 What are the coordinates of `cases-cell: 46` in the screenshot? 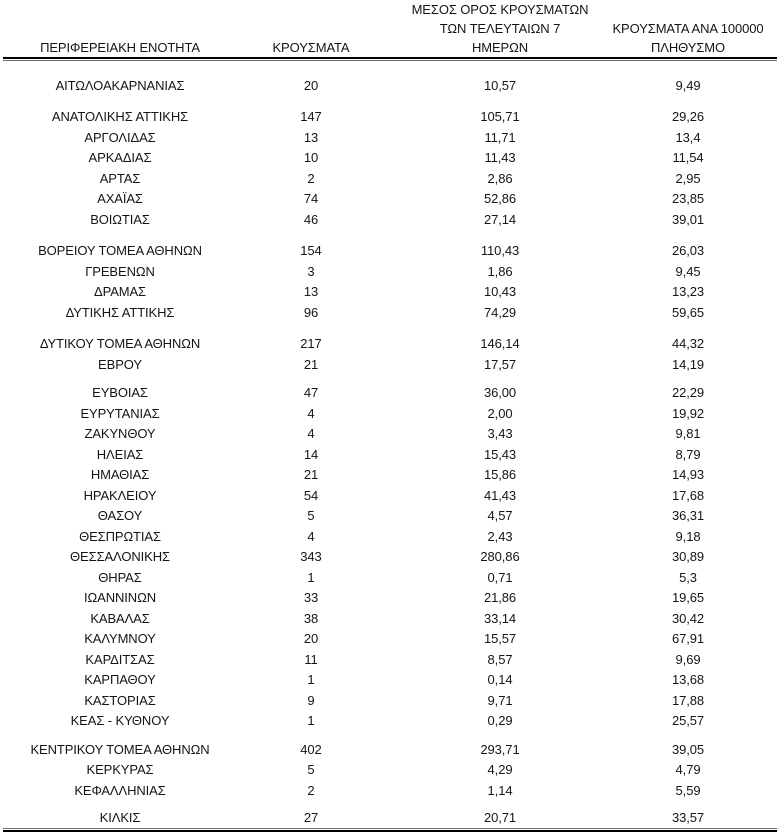 It's located at (311, 219).